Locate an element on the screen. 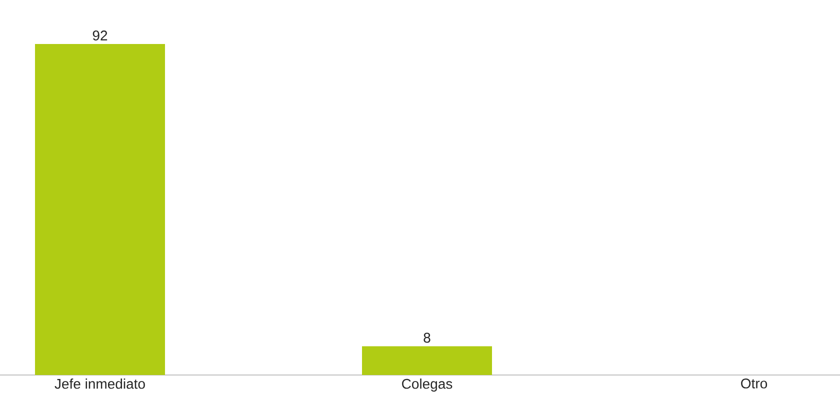  data-label: 8 is located at coordinates (427, 337).